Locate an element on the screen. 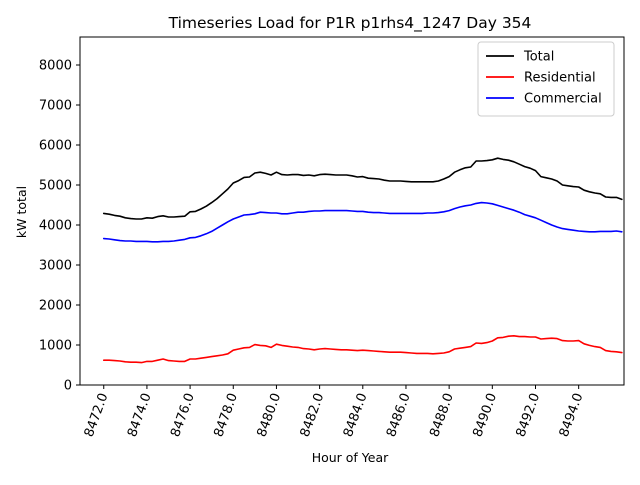 This screenshot has height=485, width=640. y-tick-label: 5000 is located at coordinates (55, 186).